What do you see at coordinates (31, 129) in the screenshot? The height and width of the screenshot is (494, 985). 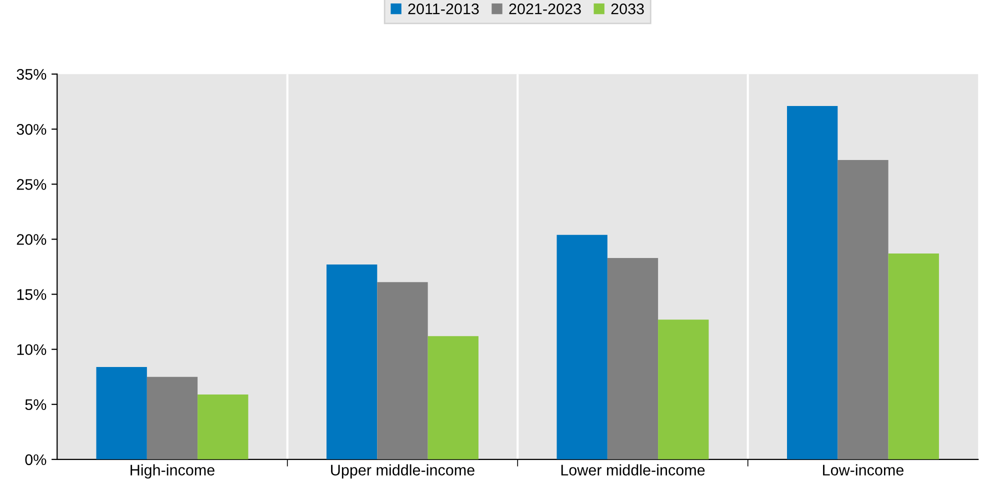 I see `y-tick-label: 30%` at bounding box center [31, 129].